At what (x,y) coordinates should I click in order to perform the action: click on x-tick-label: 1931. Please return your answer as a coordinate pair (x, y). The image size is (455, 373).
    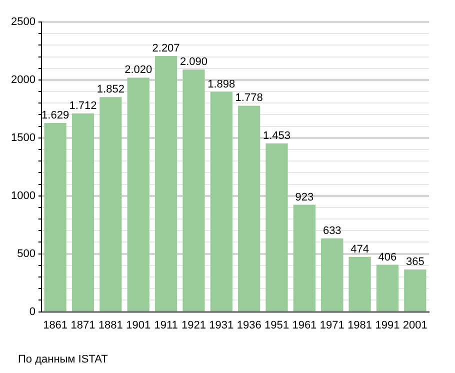
    Looking at the image, I should click on (221, 325).